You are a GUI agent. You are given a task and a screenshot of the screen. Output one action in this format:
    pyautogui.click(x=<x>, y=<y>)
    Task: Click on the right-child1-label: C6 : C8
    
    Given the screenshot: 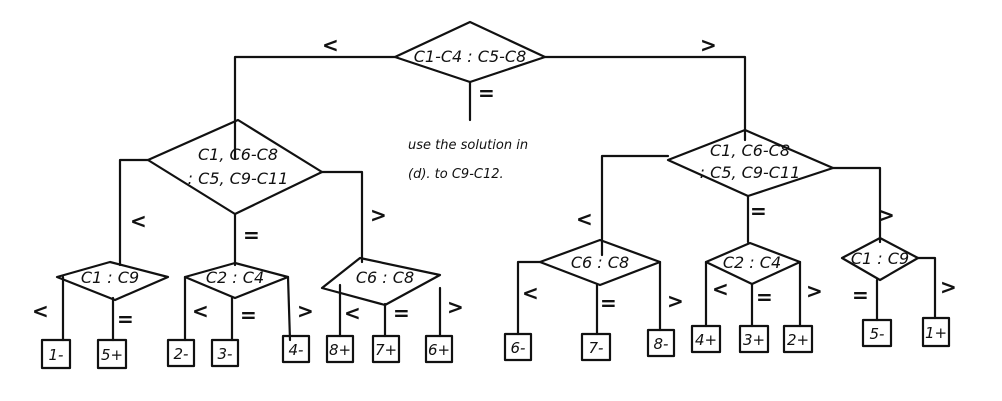 What is the action you would take?
    pyautogui.click(x=600, y=262)
    